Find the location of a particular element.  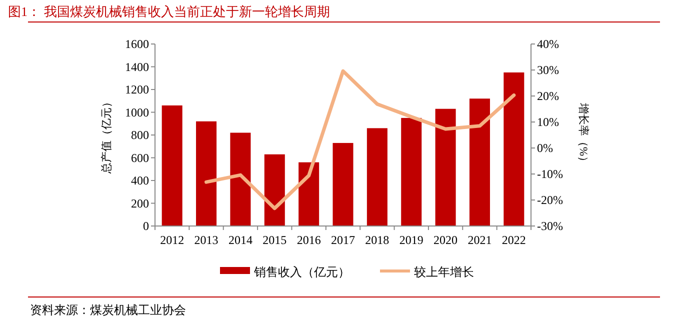

x-tick-label: 2018 is located at coordinates (377, 240).